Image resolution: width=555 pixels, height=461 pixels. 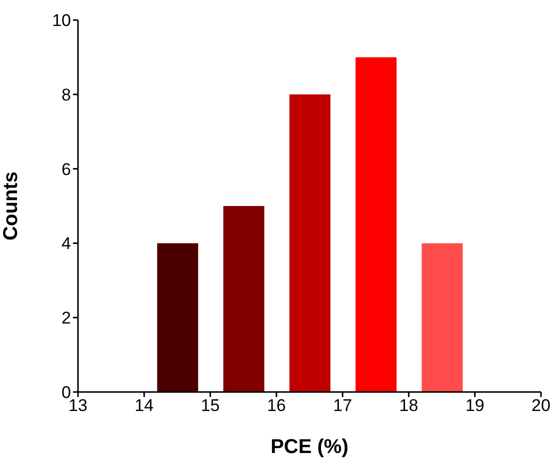 I want to click on y-tick-label: 10, so click(x=61, y=20).